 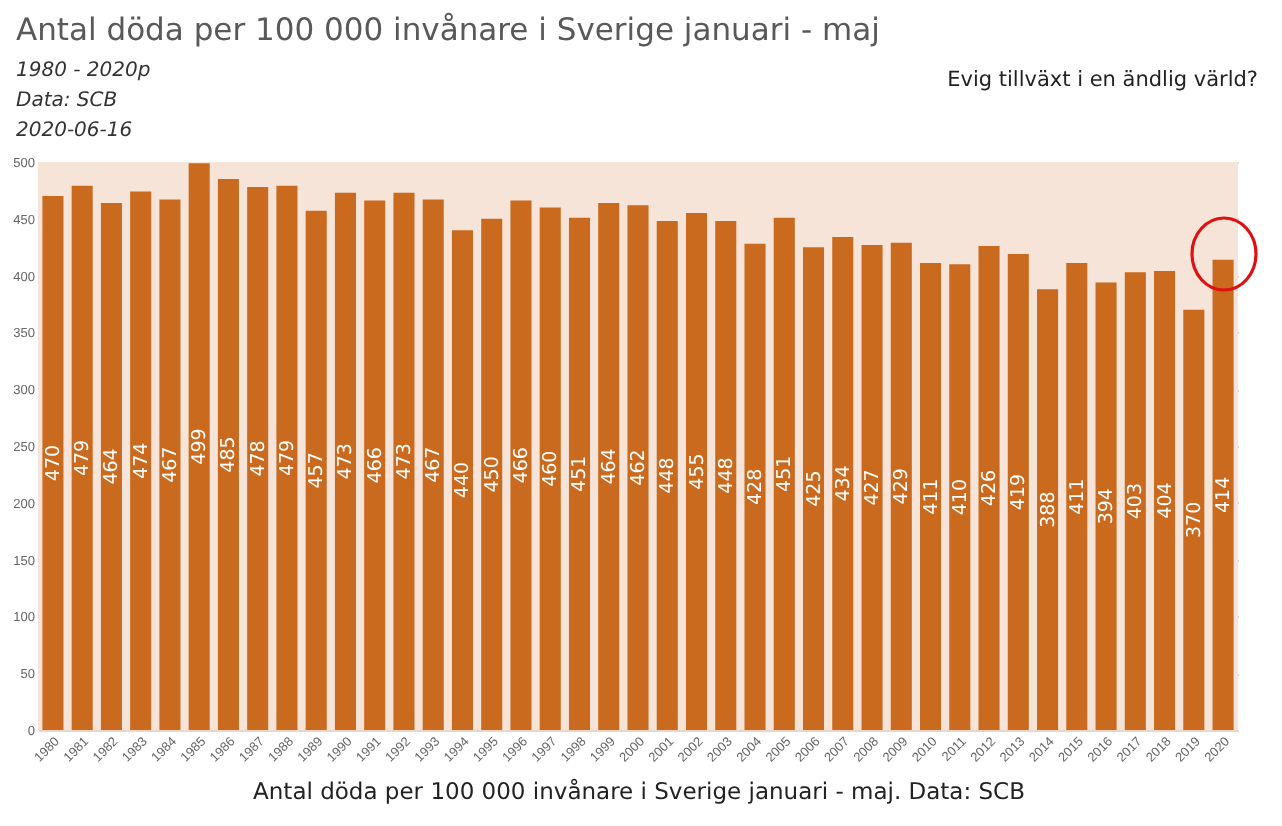 What do you see at coordinates (960, 497) in the screenshot?
I see `data-label: 410` at bounding box center [960, 497].